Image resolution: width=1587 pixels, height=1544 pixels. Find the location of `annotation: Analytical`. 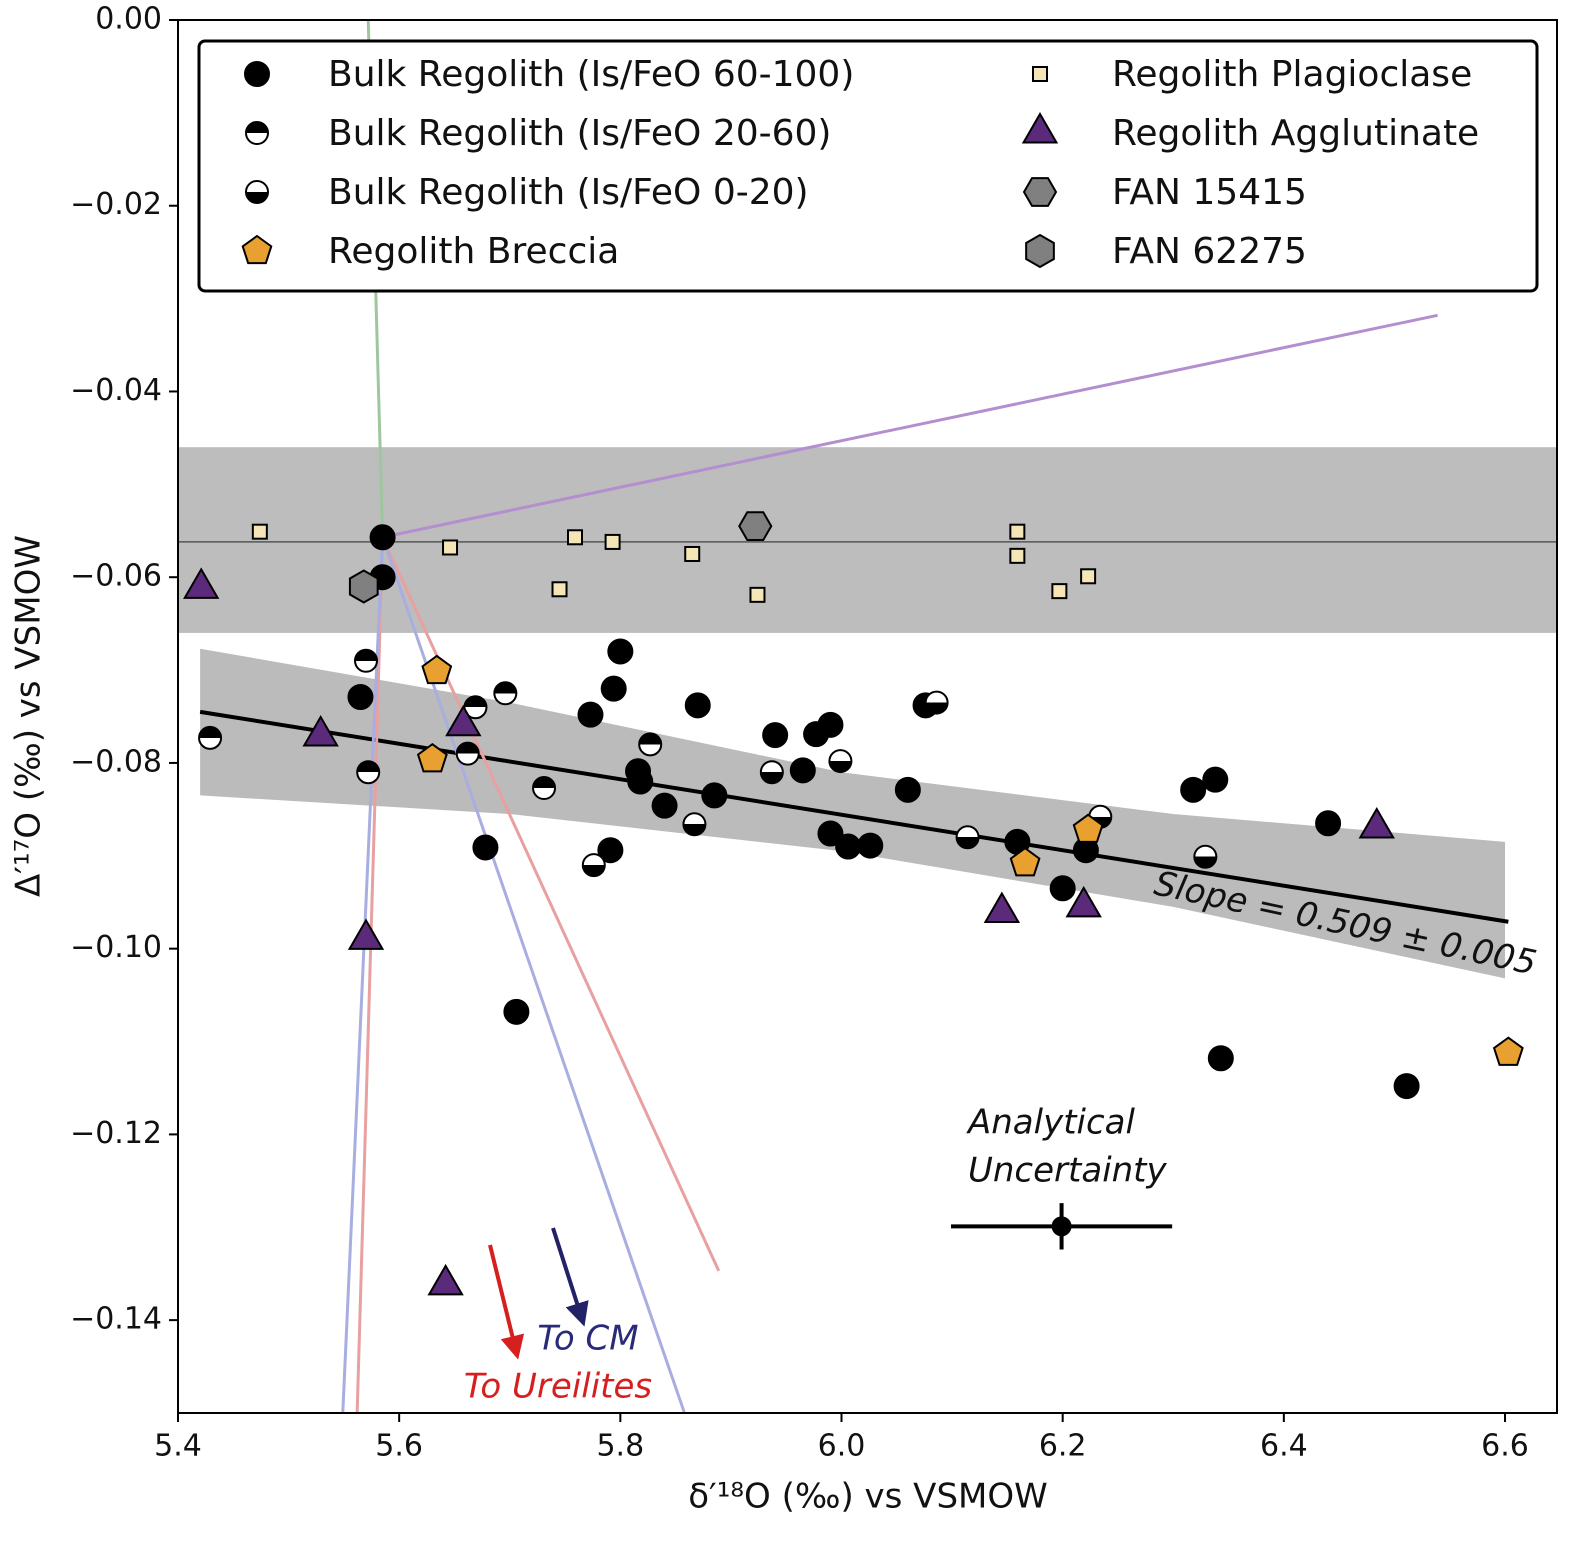

annotation: Analytical is located at coordinates (1051, 1123).